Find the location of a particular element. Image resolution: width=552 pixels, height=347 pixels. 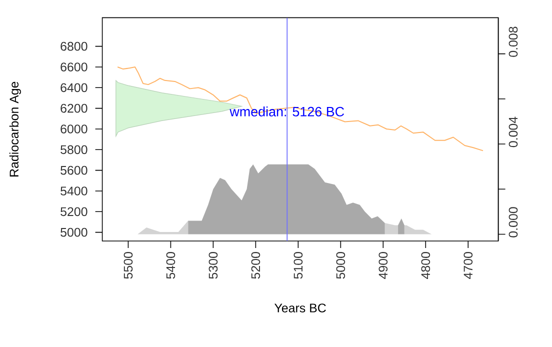

x-axis-title: Years BC is located at coordinates (300, 308).